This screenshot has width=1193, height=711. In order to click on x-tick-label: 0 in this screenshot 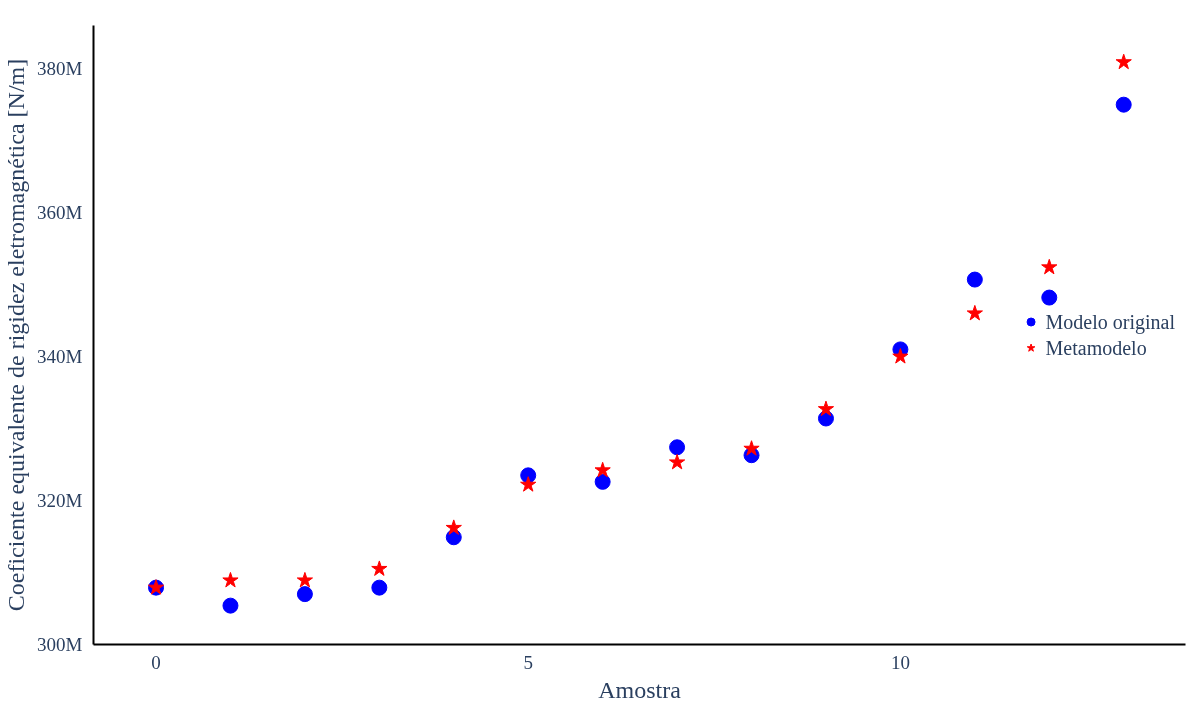, I will do `click(156, 662)`.